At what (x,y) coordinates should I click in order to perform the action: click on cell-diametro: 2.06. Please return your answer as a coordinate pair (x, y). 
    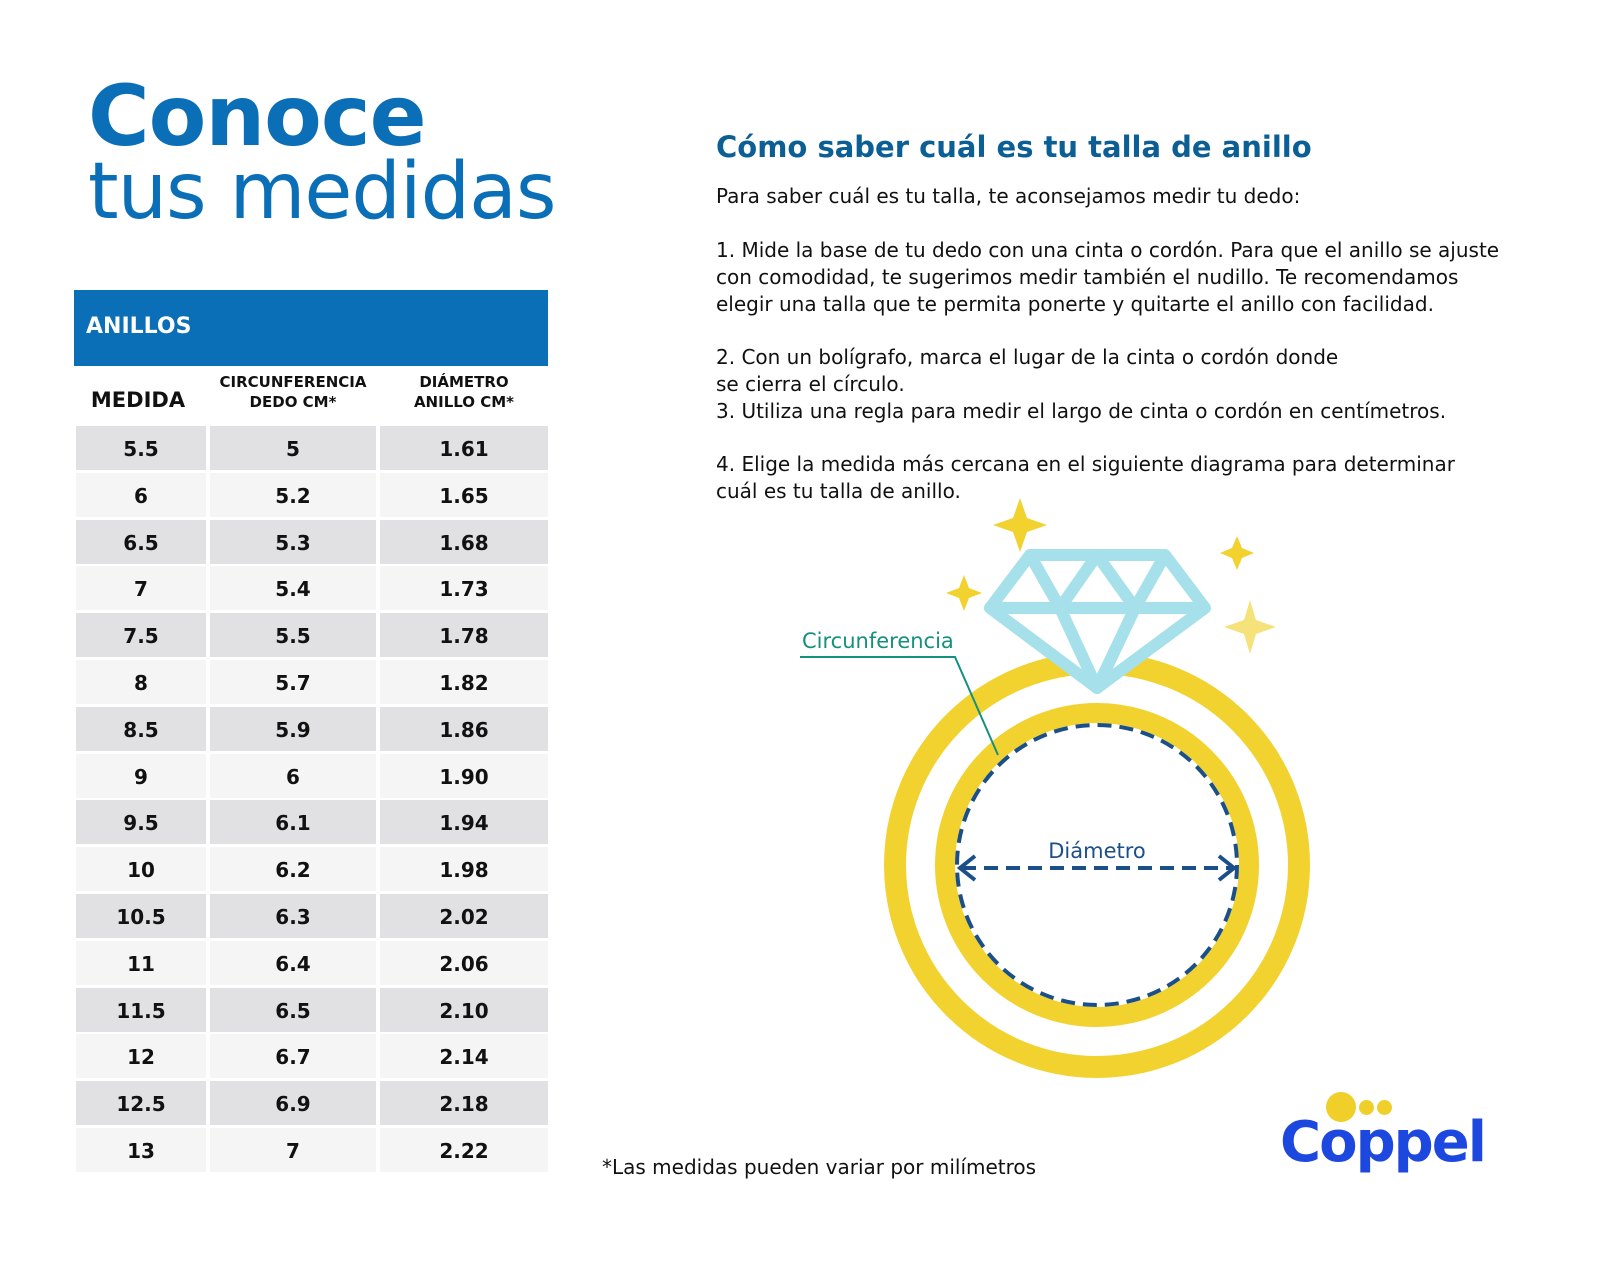
    Looking at the image, I should click on (464, 962).